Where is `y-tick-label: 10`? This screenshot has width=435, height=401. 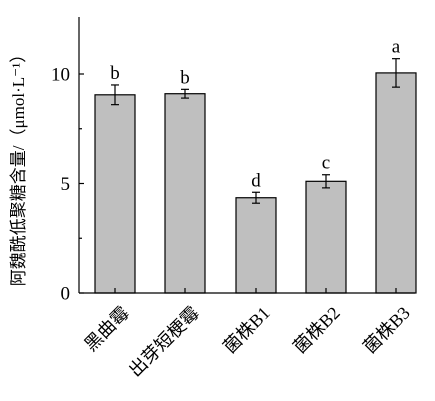
y-tick-label: 10 is located at coordinates (60, 75).